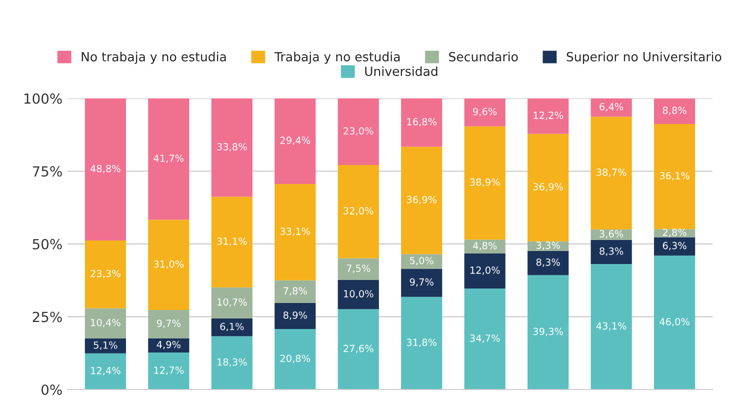 This screenshot has width=750, height=410. I want to click on legend-label: No trabaja y no estudia, so click(154, 58).